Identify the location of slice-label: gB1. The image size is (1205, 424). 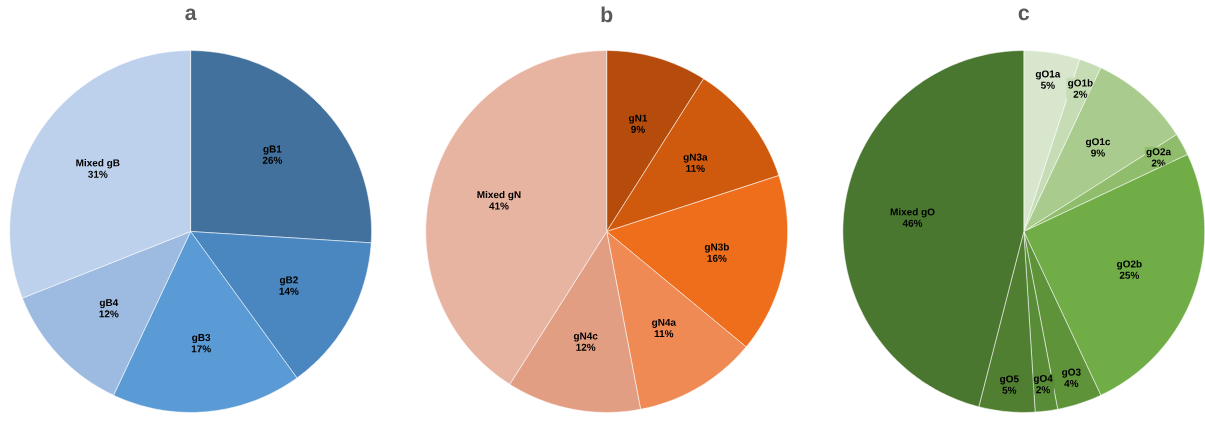
(272, 150).